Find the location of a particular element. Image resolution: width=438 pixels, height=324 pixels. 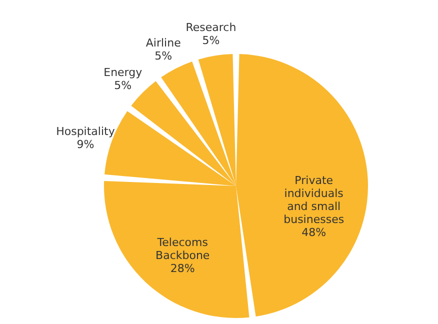

slice-label: Research is located at coordinates (211, 27).